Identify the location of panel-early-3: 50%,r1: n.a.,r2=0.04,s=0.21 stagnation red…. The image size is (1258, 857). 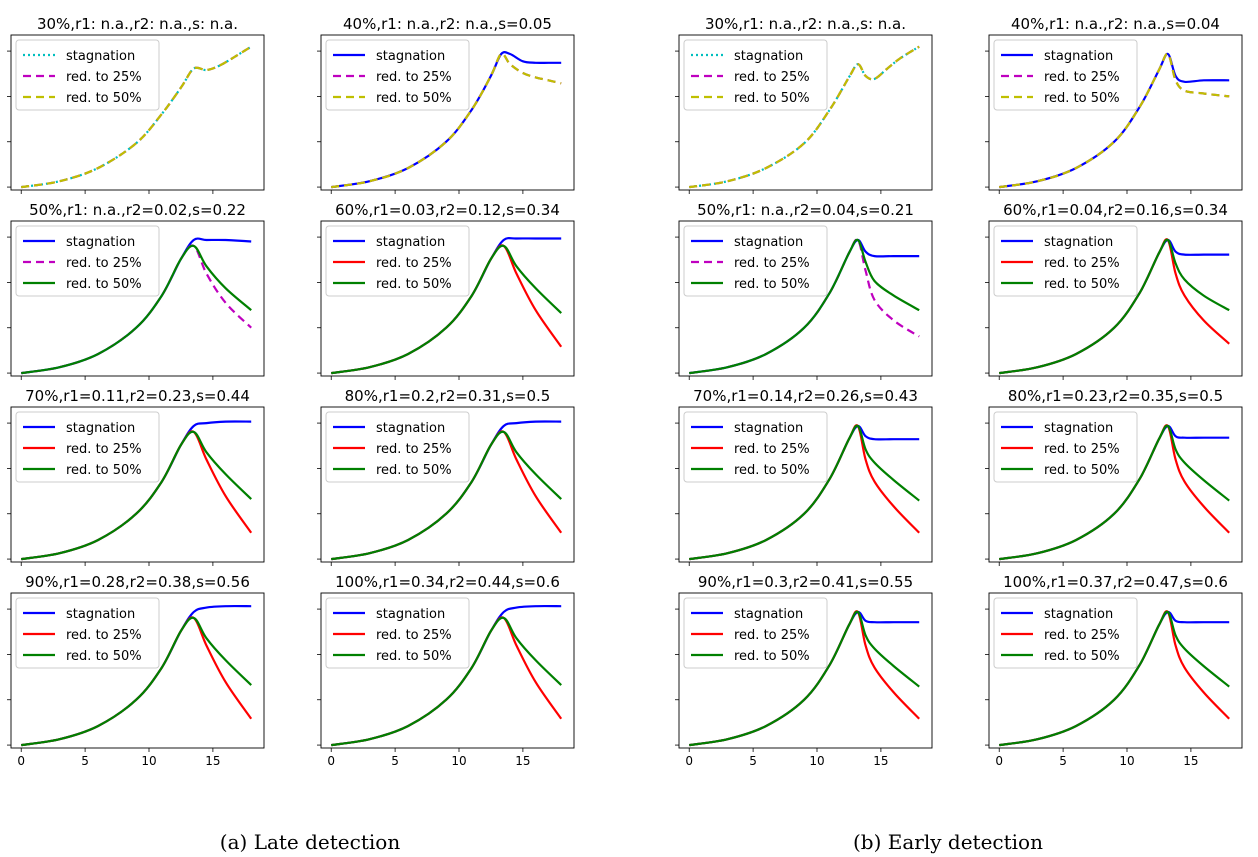
(804, 290).